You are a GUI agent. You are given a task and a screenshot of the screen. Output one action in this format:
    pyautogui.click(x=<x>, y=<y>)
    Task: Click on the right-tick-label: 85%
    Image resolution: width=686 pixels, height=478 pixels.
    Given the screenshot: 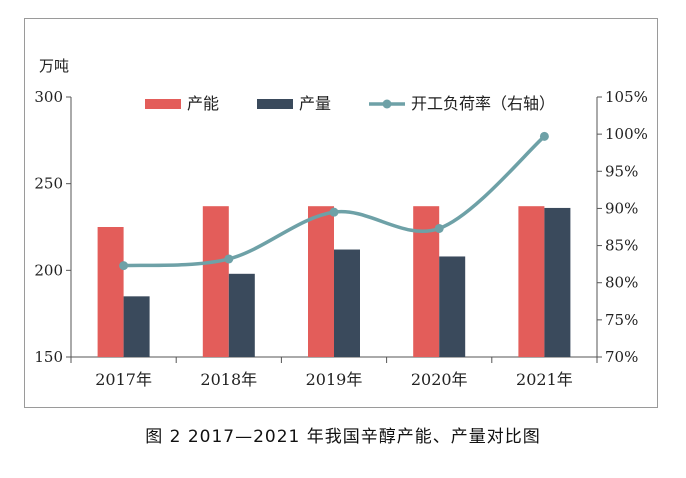 What is the action you would take?
    pyautogui.click(x=621, y=246)
    